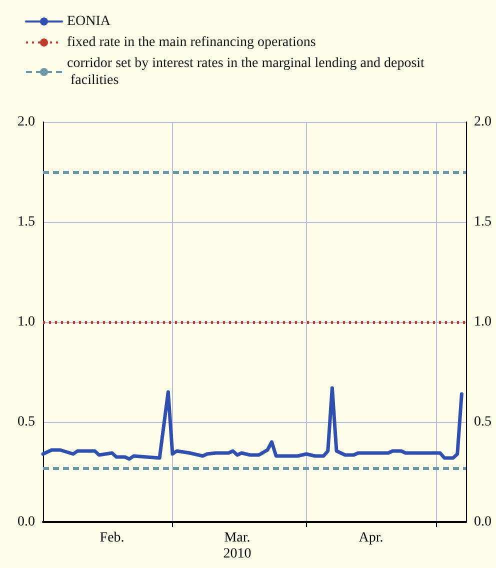  I want to click on legend-label: EONIA, so click(89, 21).